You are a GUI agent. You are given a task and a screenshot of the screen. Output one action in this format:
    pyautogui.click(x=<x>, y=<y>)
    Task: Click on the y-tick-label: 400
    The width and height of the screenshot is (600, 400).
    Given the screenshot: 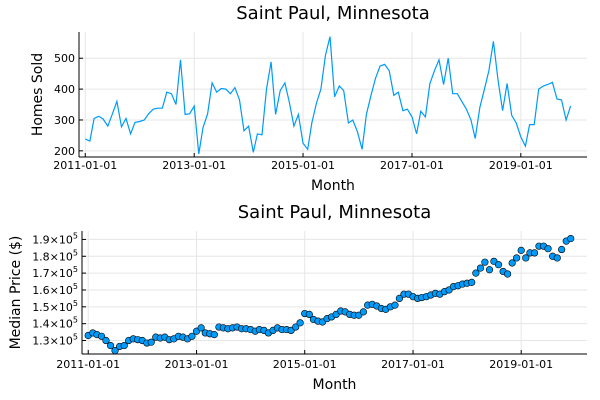 What is the action you would take?
    pyautogui.click(x=64, y=89)
    